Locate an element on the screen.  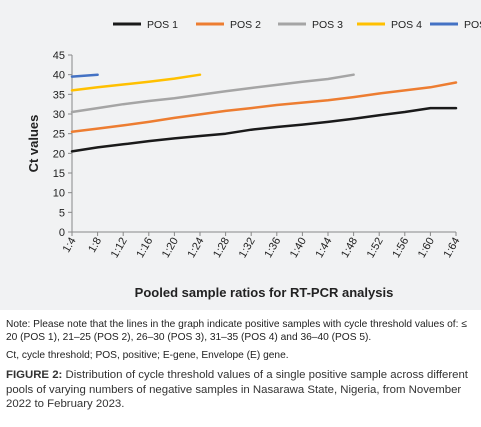
x-tick-label: 1:60 is located at coordinates (426, 248).